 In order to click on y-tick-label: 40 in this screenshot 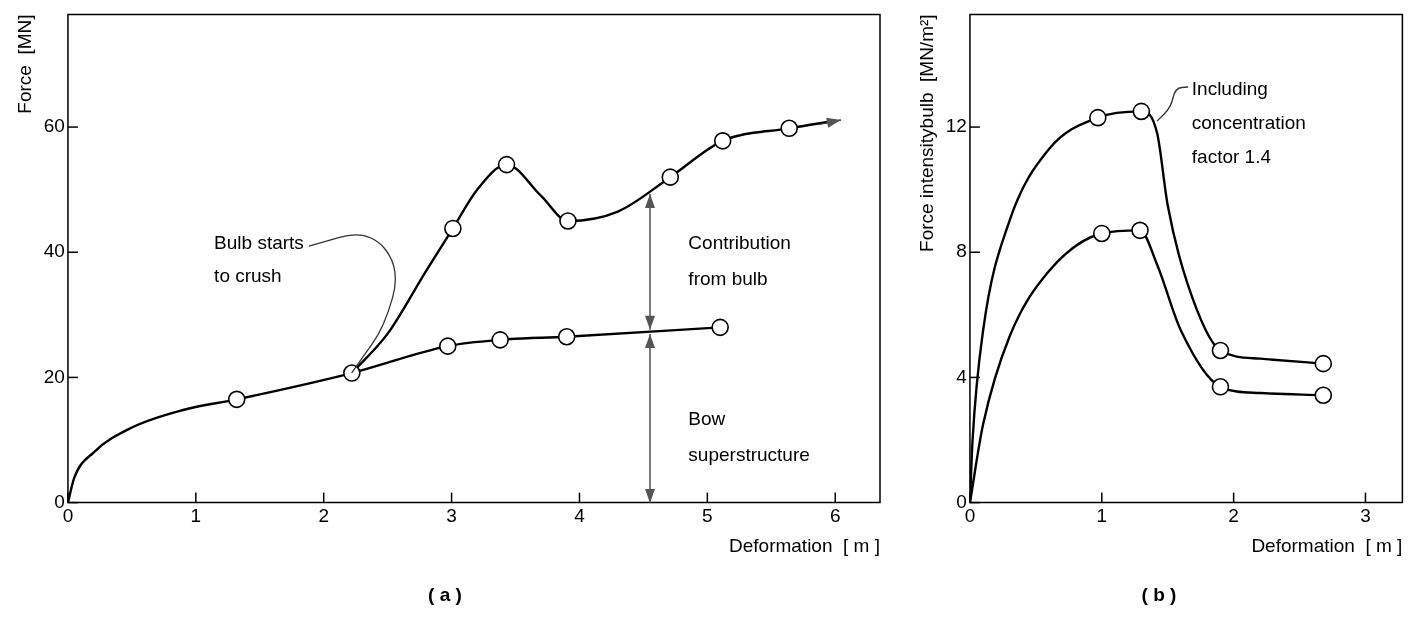, I will do `click(54, 251)`.